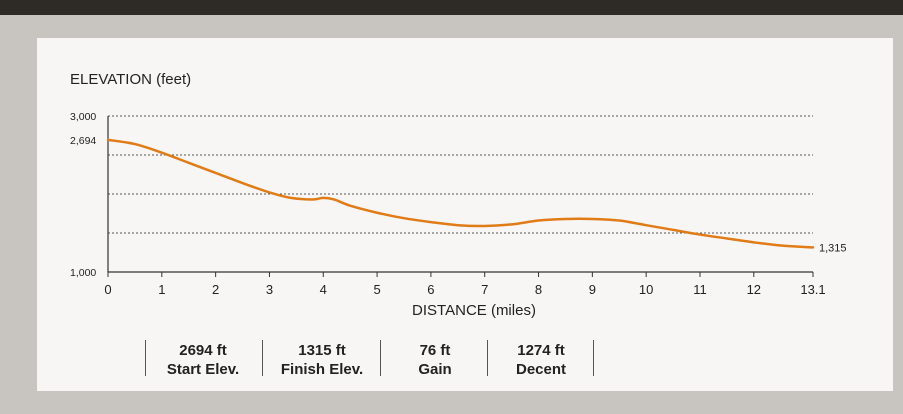  Describe the element at coordinates (323, 289) in the screenshot. I see `x-tick-label: 4` at that location.